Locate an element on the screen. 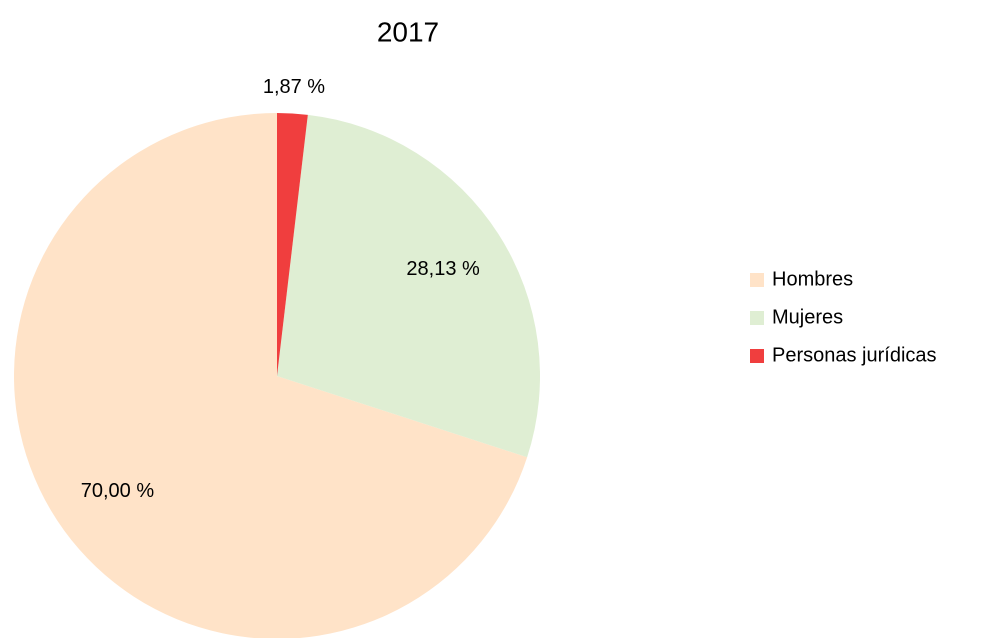  legend-label: Hombres is located at coordinates (812, 279).